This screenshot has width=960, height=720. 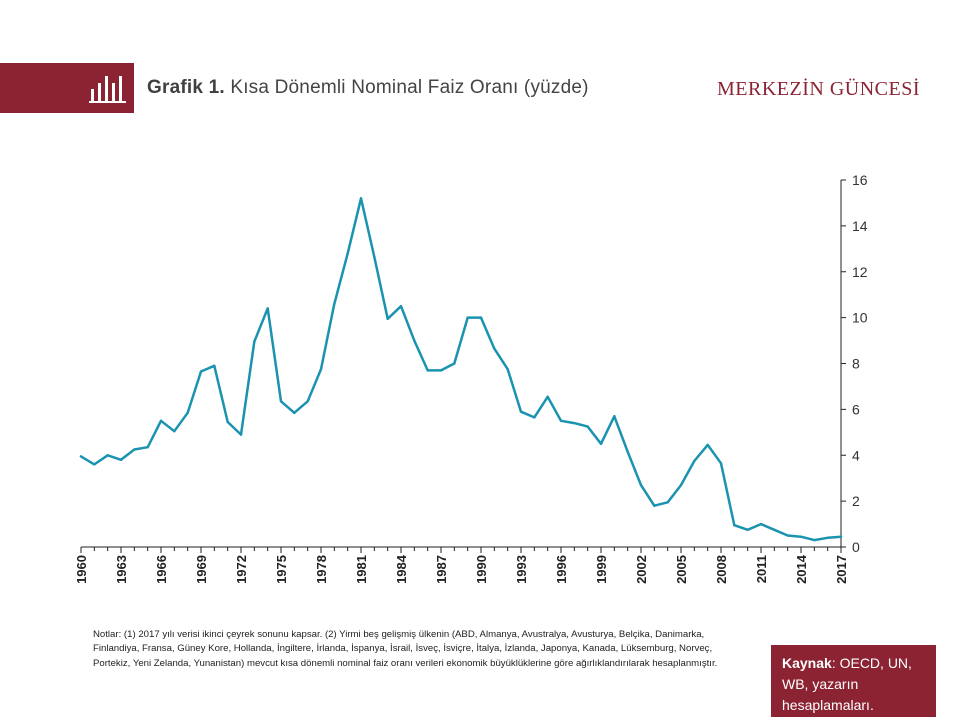 I want to click on y-tick-label: 2, so click(x=856, y=501).